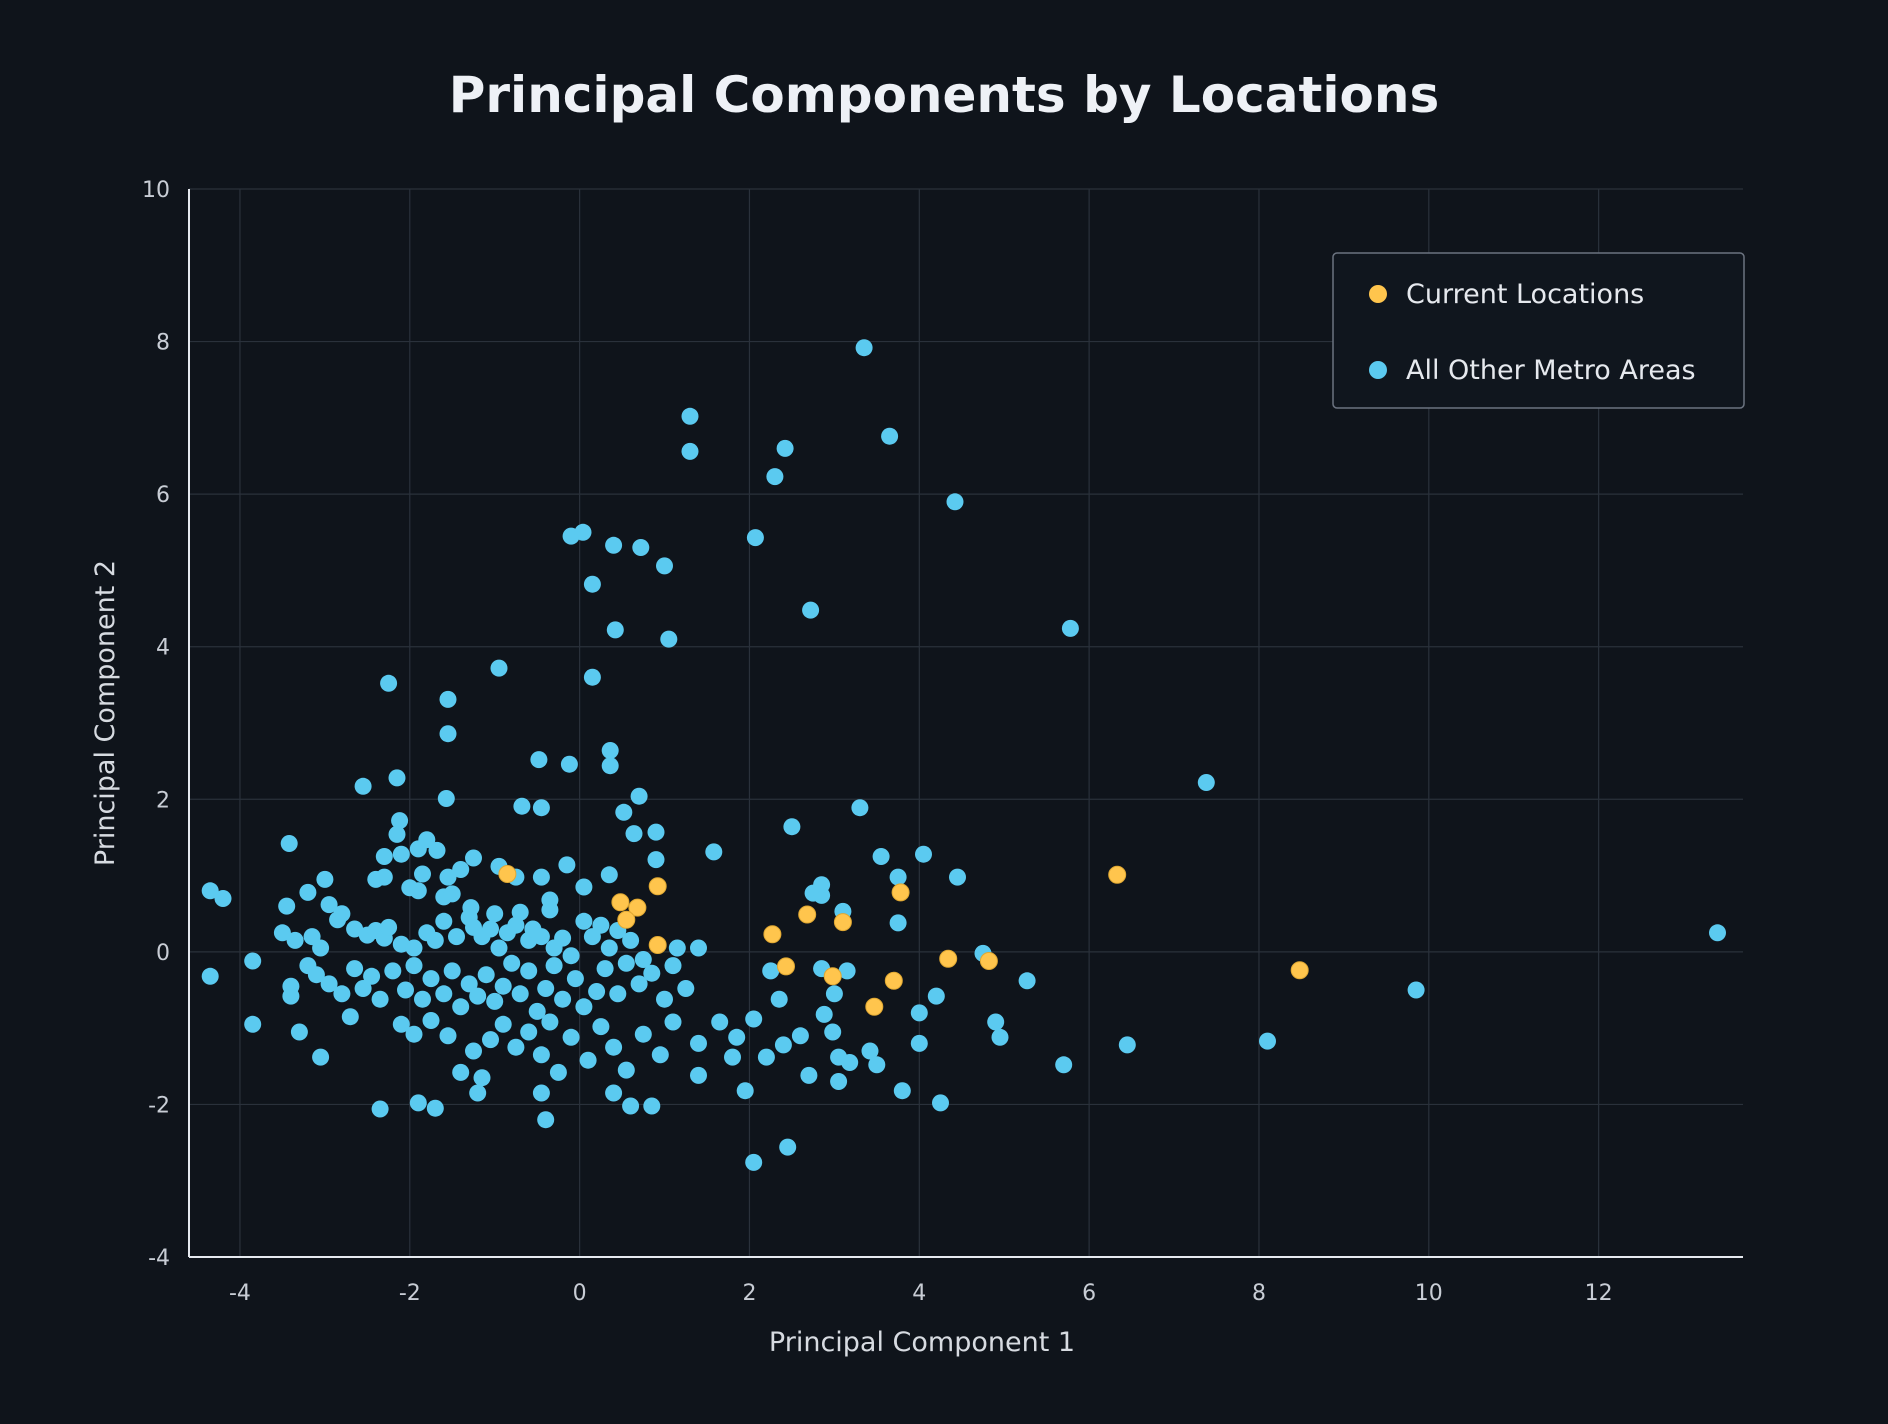  What do you see at coordinates (580, 1293) in the screenshot?
I see `x-tick-label: 0` at bounding box center [580, 1293].